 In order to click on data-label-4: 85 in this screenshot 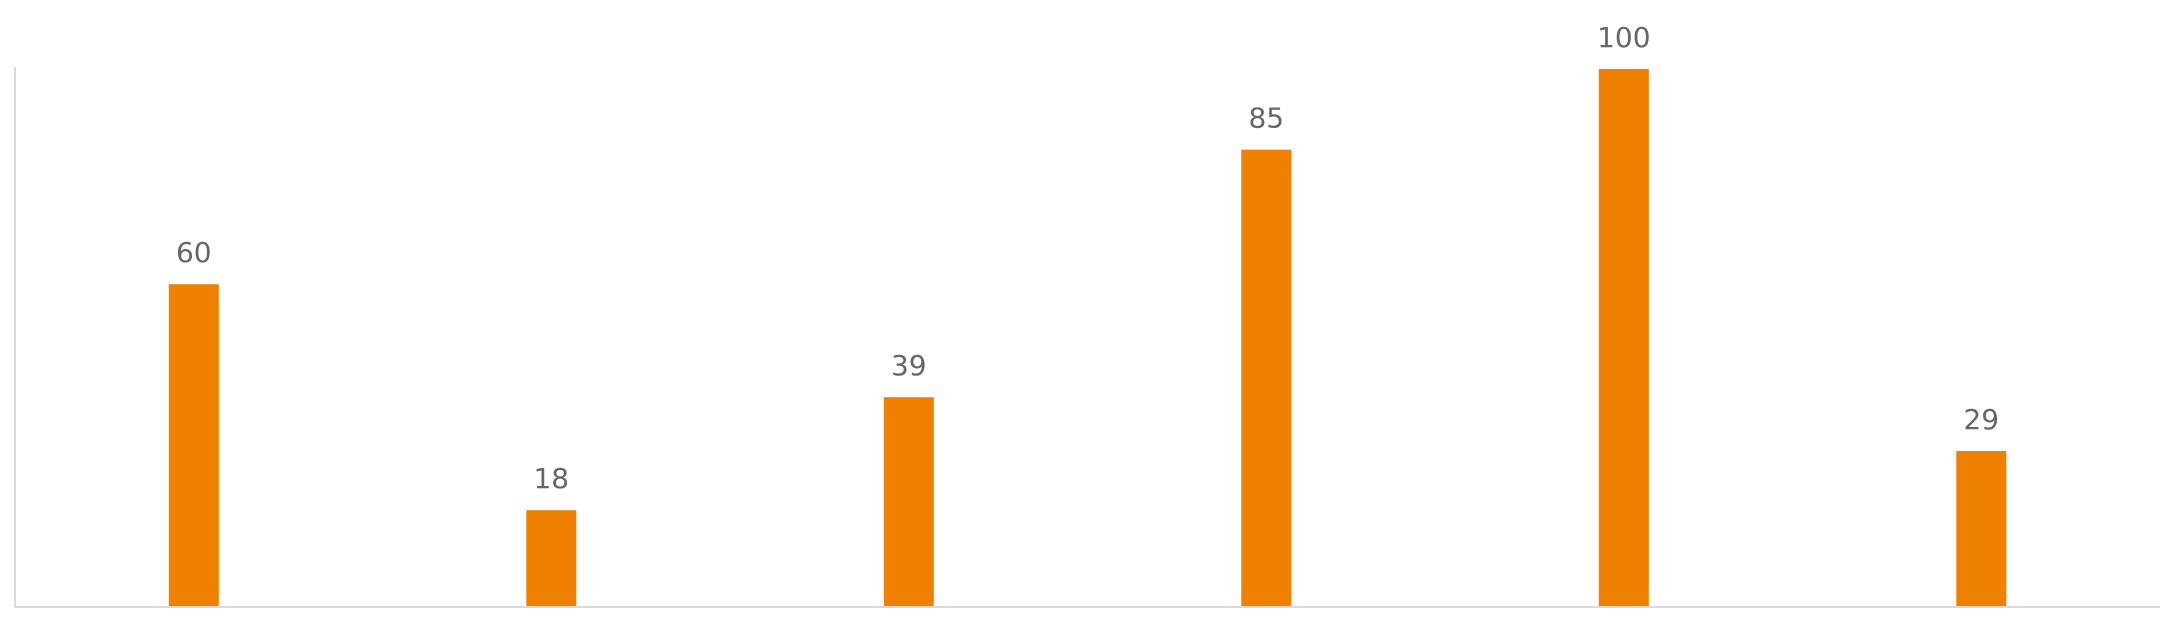, I will do `click(1266, 118)`.